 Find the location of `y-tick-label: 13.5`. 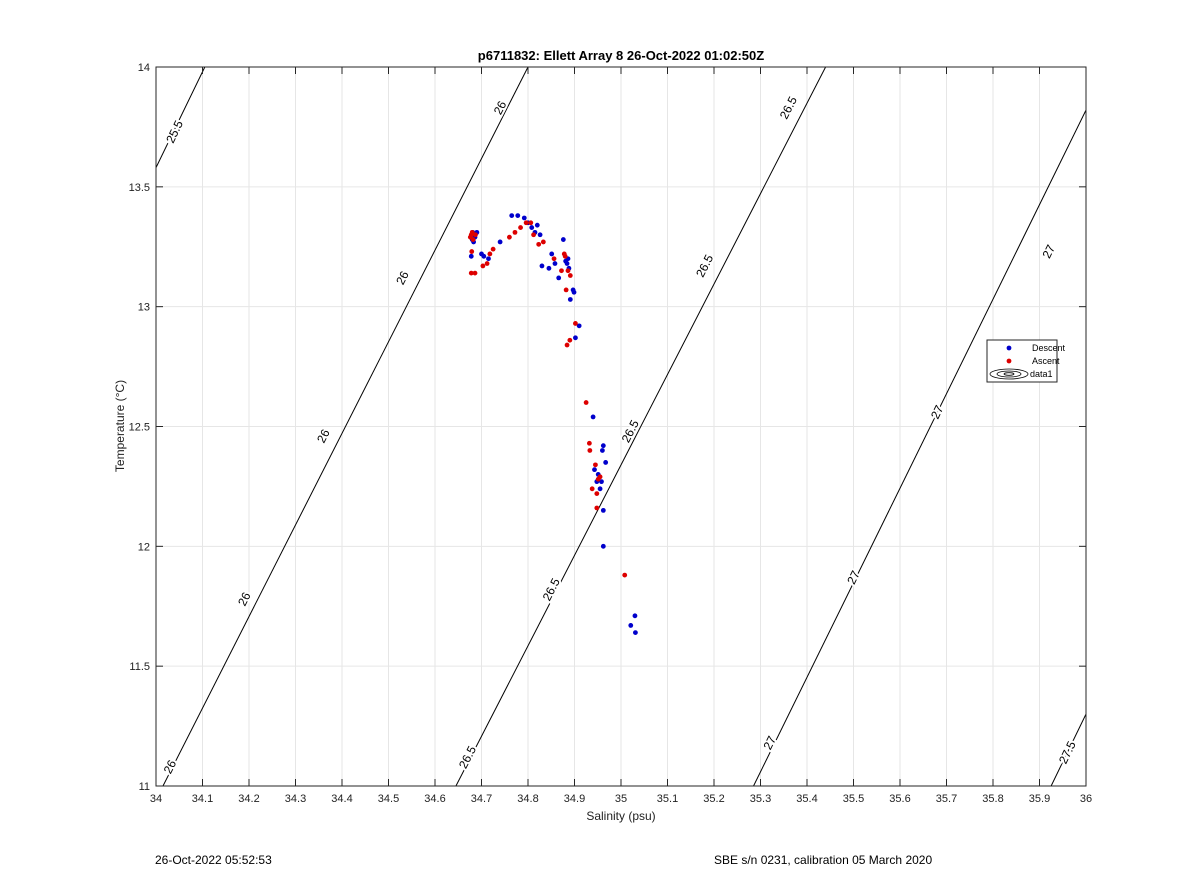

y-tick-label: 13.5 is located at coordinates (139, 188).